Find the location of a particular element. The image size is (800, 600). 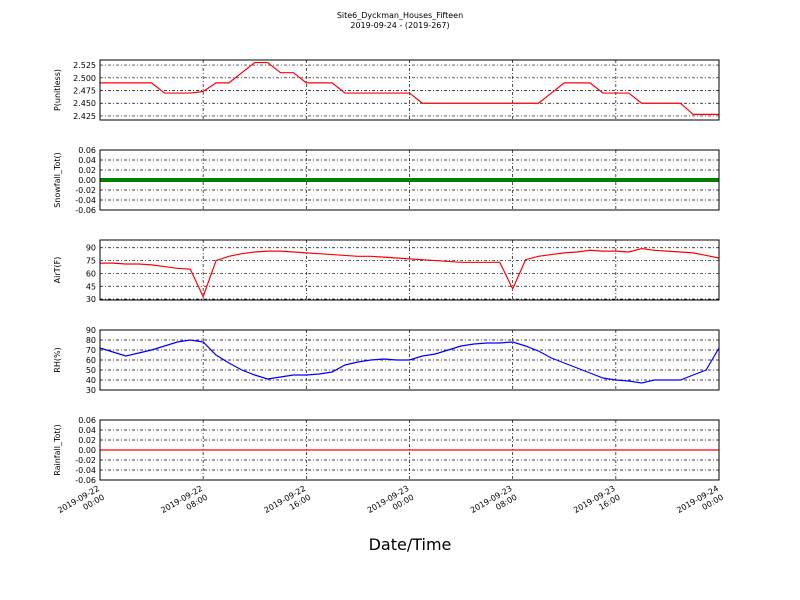

y-tick-label: 2.475 is located at coordinates (84, 91).